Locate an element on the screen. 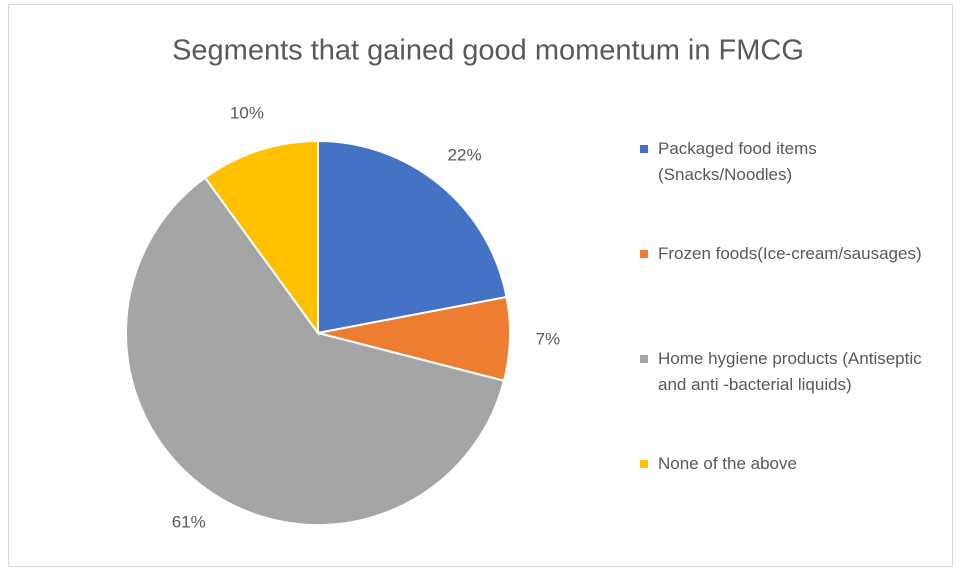 This screenshot has height=580, width=962. data-label: 61% is located at coordinates (189, 522).